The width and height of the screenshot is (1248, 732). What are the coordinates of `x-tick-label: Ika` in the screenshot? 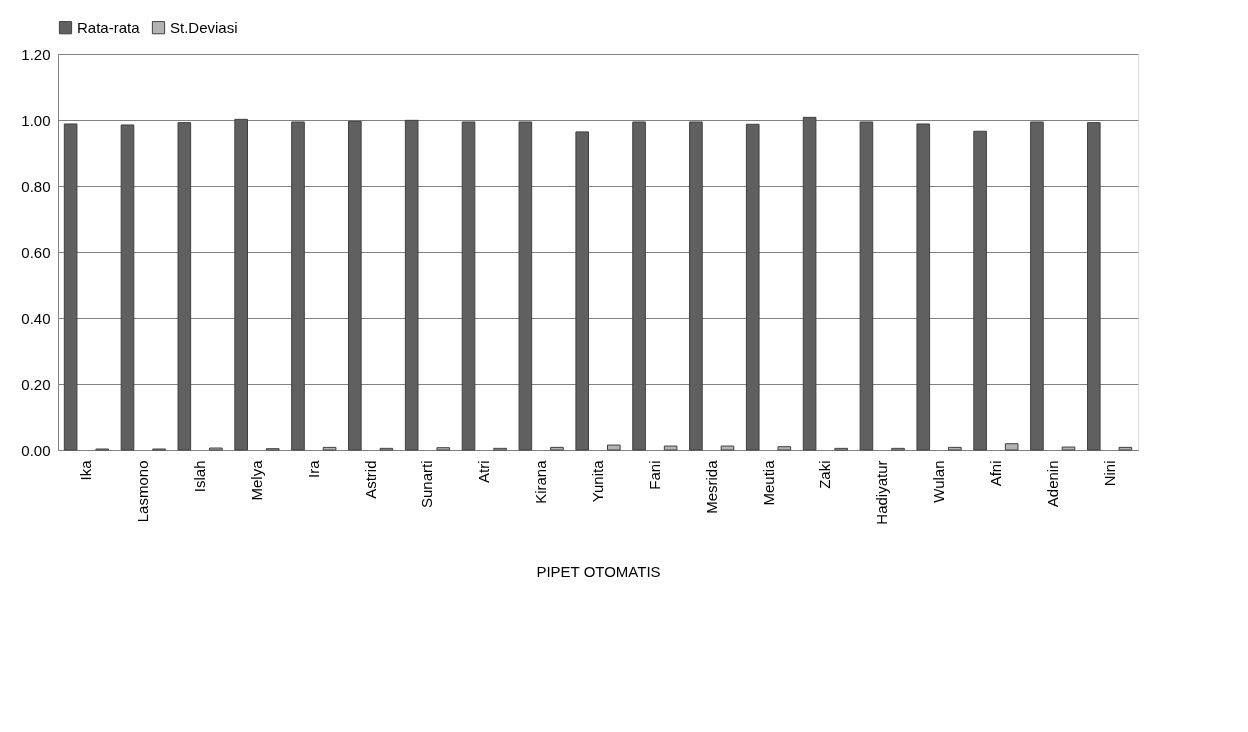 It's located at (86, 470).